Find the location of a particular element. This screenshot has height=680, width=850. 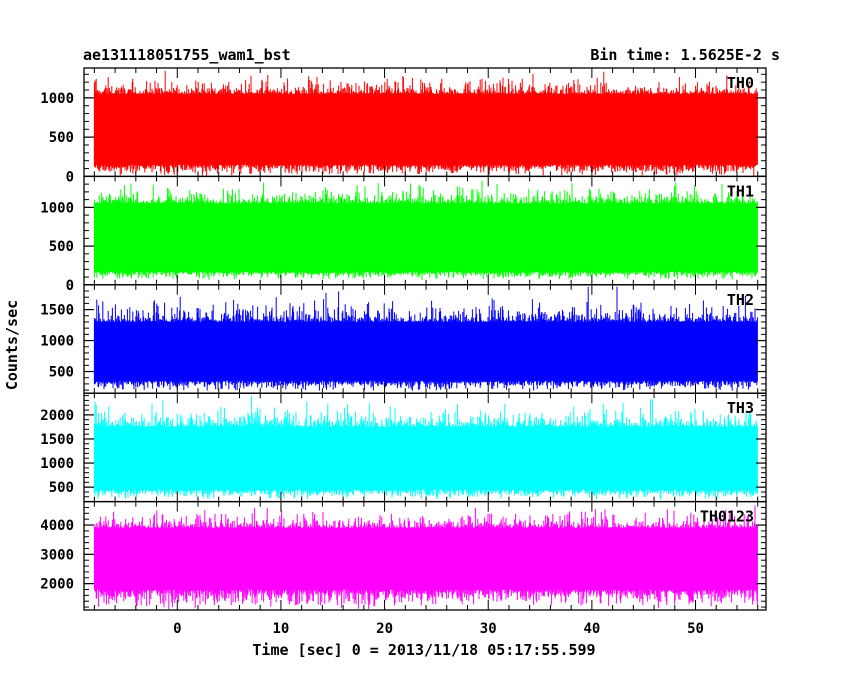

panel-name-label: TH0 is located at coordinates (740, 83).